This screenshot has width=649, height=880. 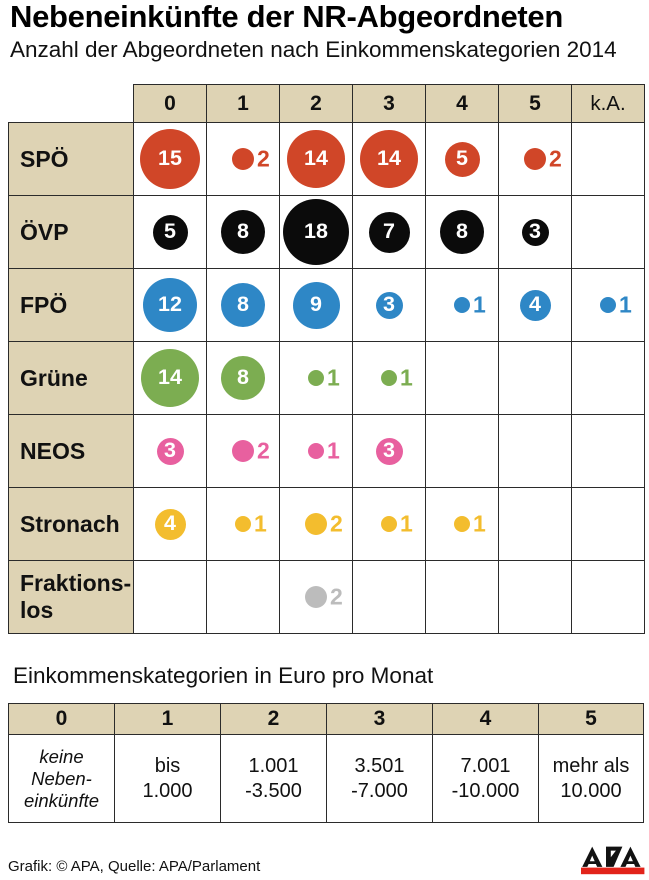 I want to click on matrix-column-header-1: 1, so click(x=243, y=103).